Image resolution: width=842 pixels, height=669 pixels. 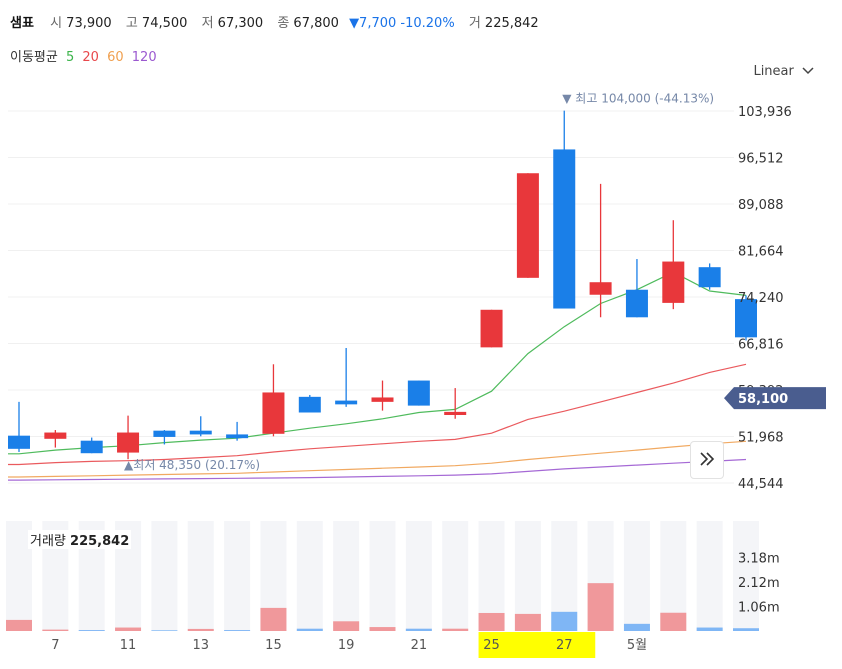 I want to click on current-price-tag: 58,100, so click(x=775, y=398).